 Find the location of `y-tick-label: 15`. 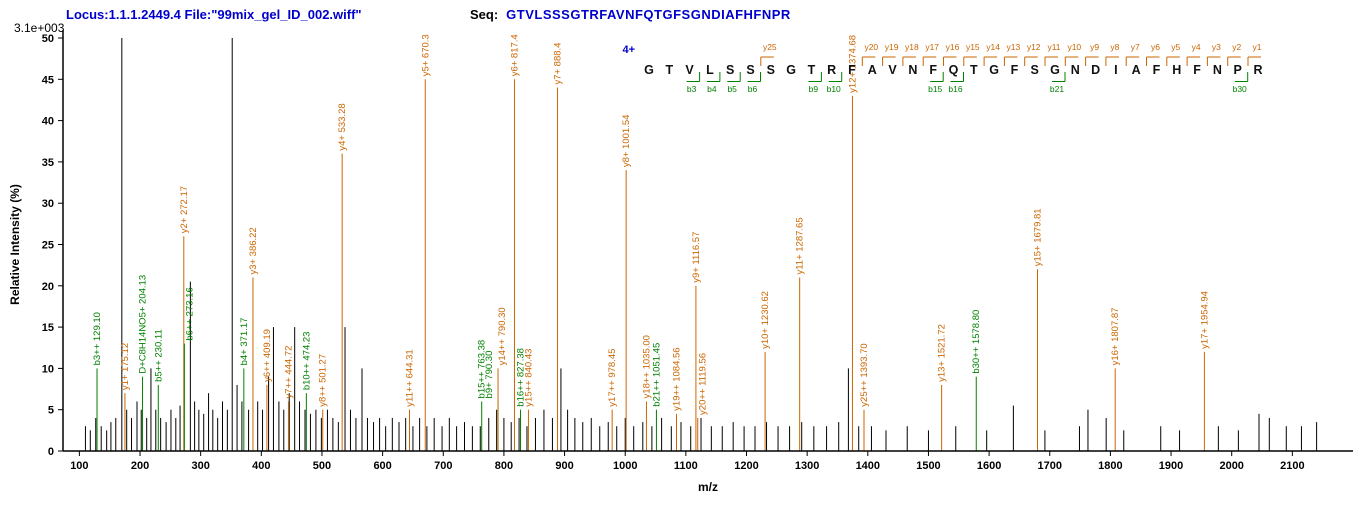

y-tick-label: 15 is located at coordinates (48, 328).